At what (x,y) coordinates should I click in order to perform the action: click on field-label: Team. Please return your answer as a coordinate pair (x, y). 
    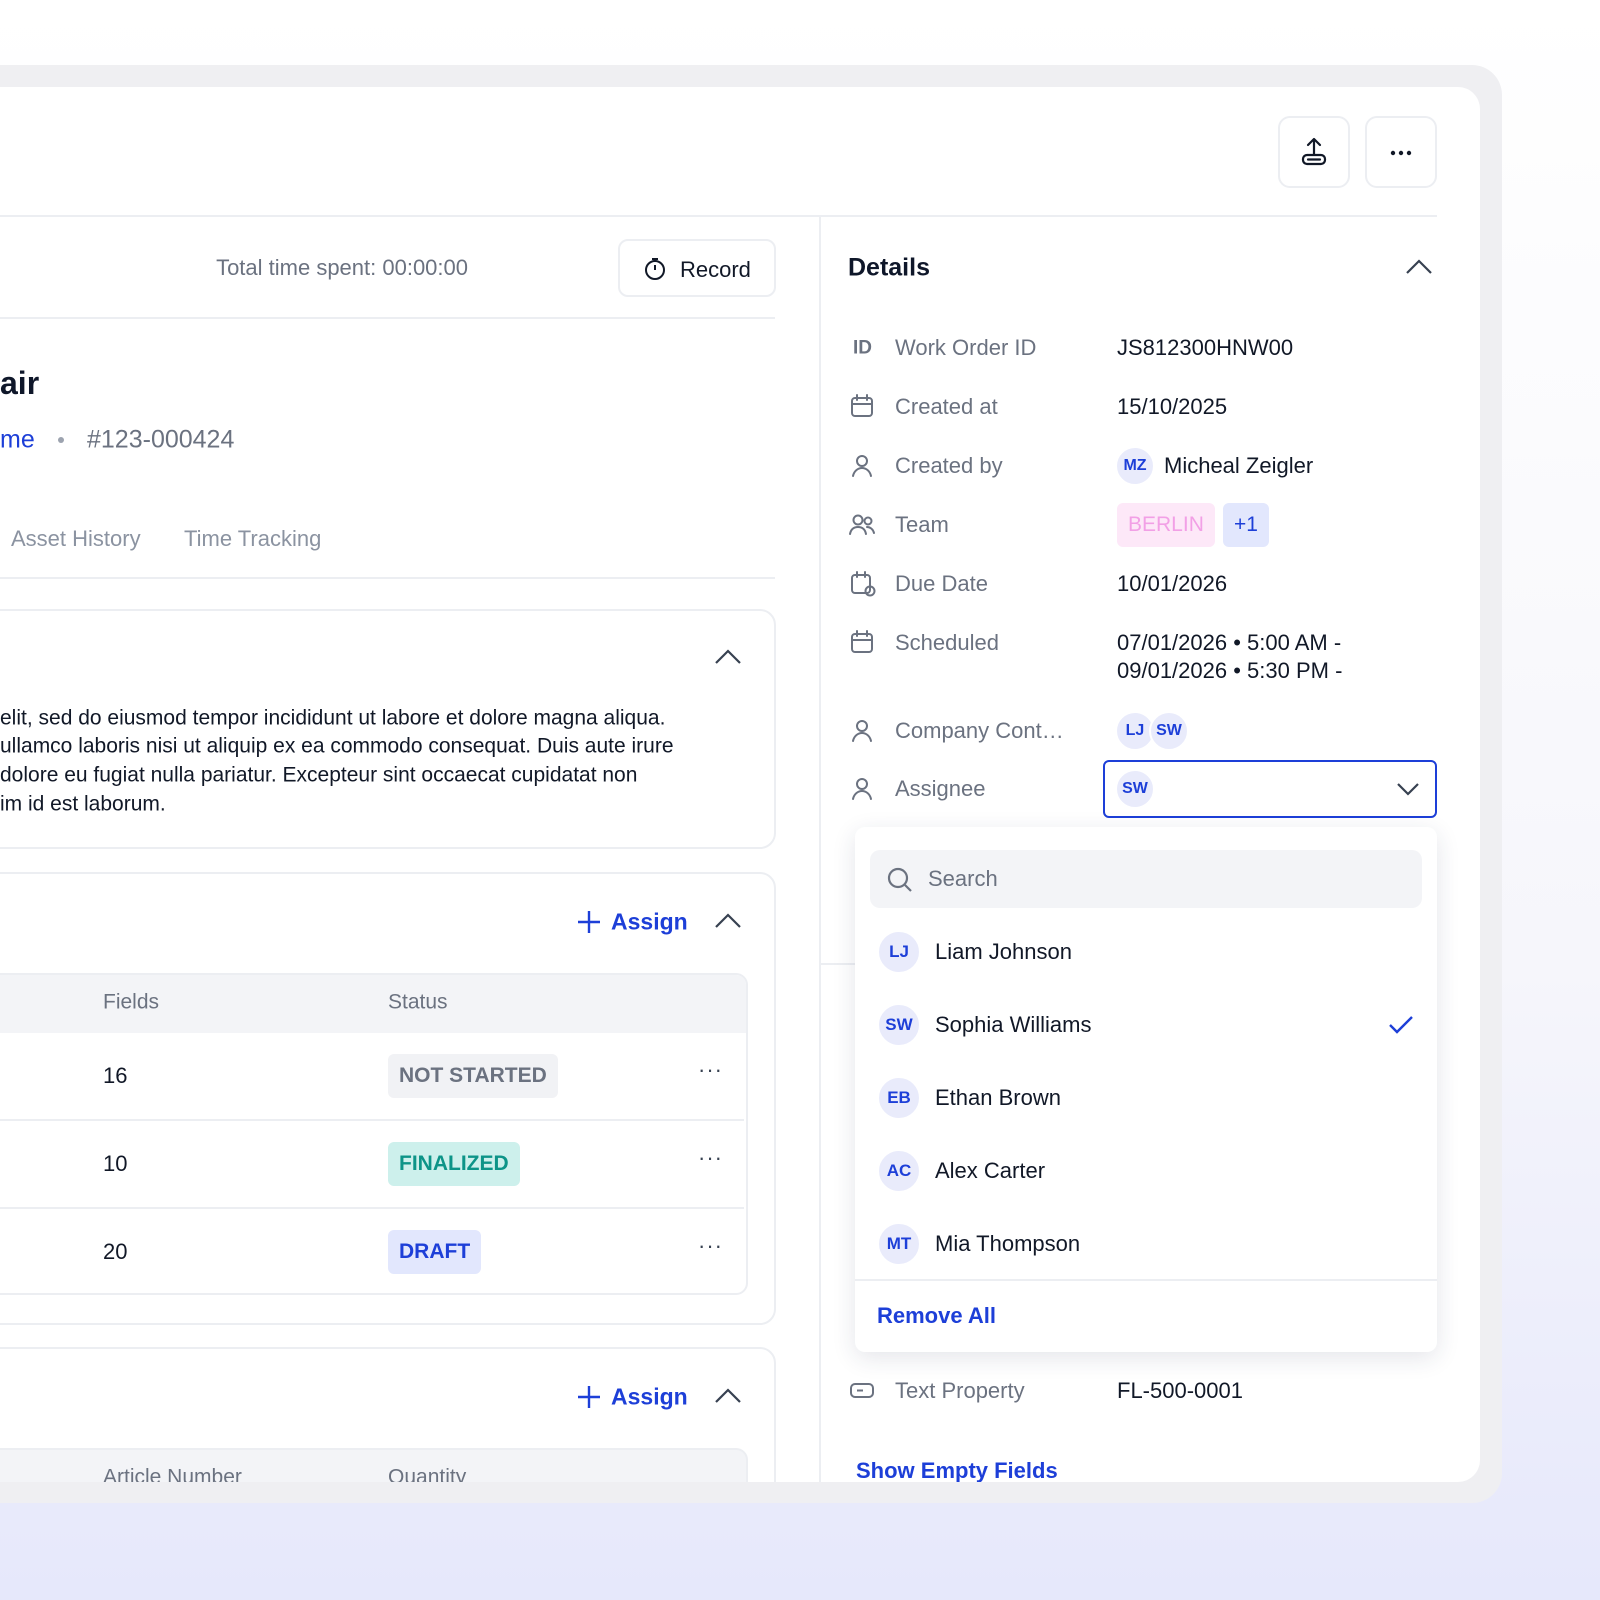
    Looking at the image, I should click on (922, 524).